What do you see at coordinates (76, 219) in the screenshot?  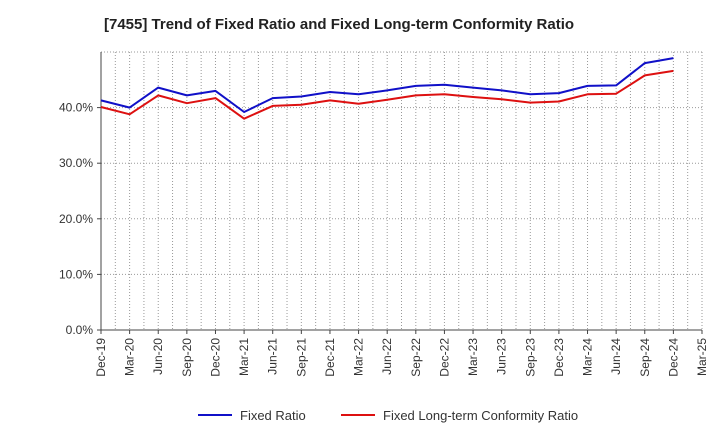 I see `y-tick-label: 20.0%` at bounding box center [76, 219].